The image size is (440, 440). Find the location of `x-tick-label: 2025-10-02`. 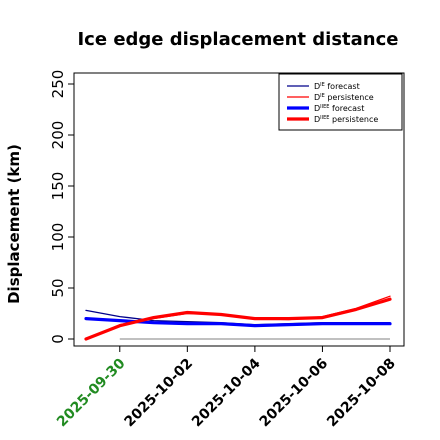

x-tick-label: 2025-10-02 is located at coordinates (159, 393).